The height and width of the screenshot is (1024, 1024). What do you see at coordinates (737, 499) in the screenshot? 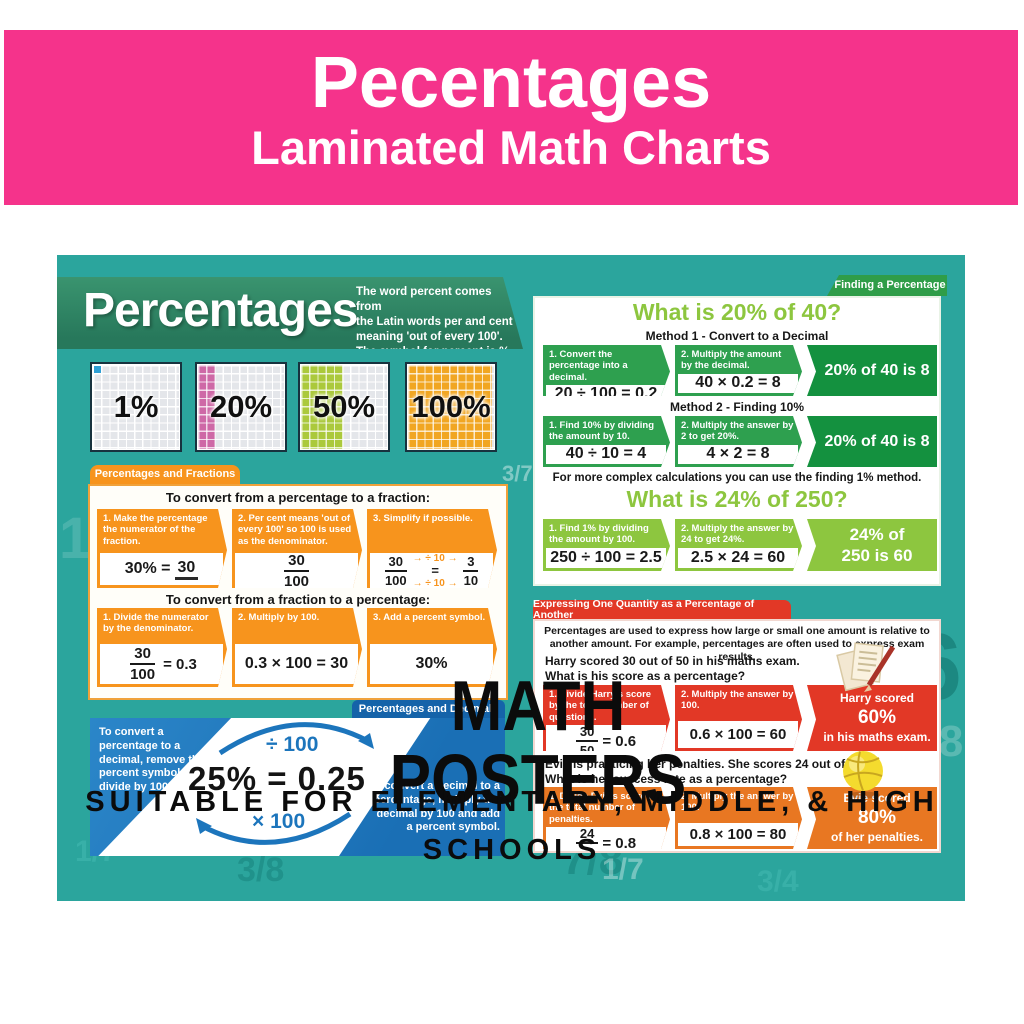
I see `question-24-of-250: What is 24% of 250?` at bounding box center [737, 499].